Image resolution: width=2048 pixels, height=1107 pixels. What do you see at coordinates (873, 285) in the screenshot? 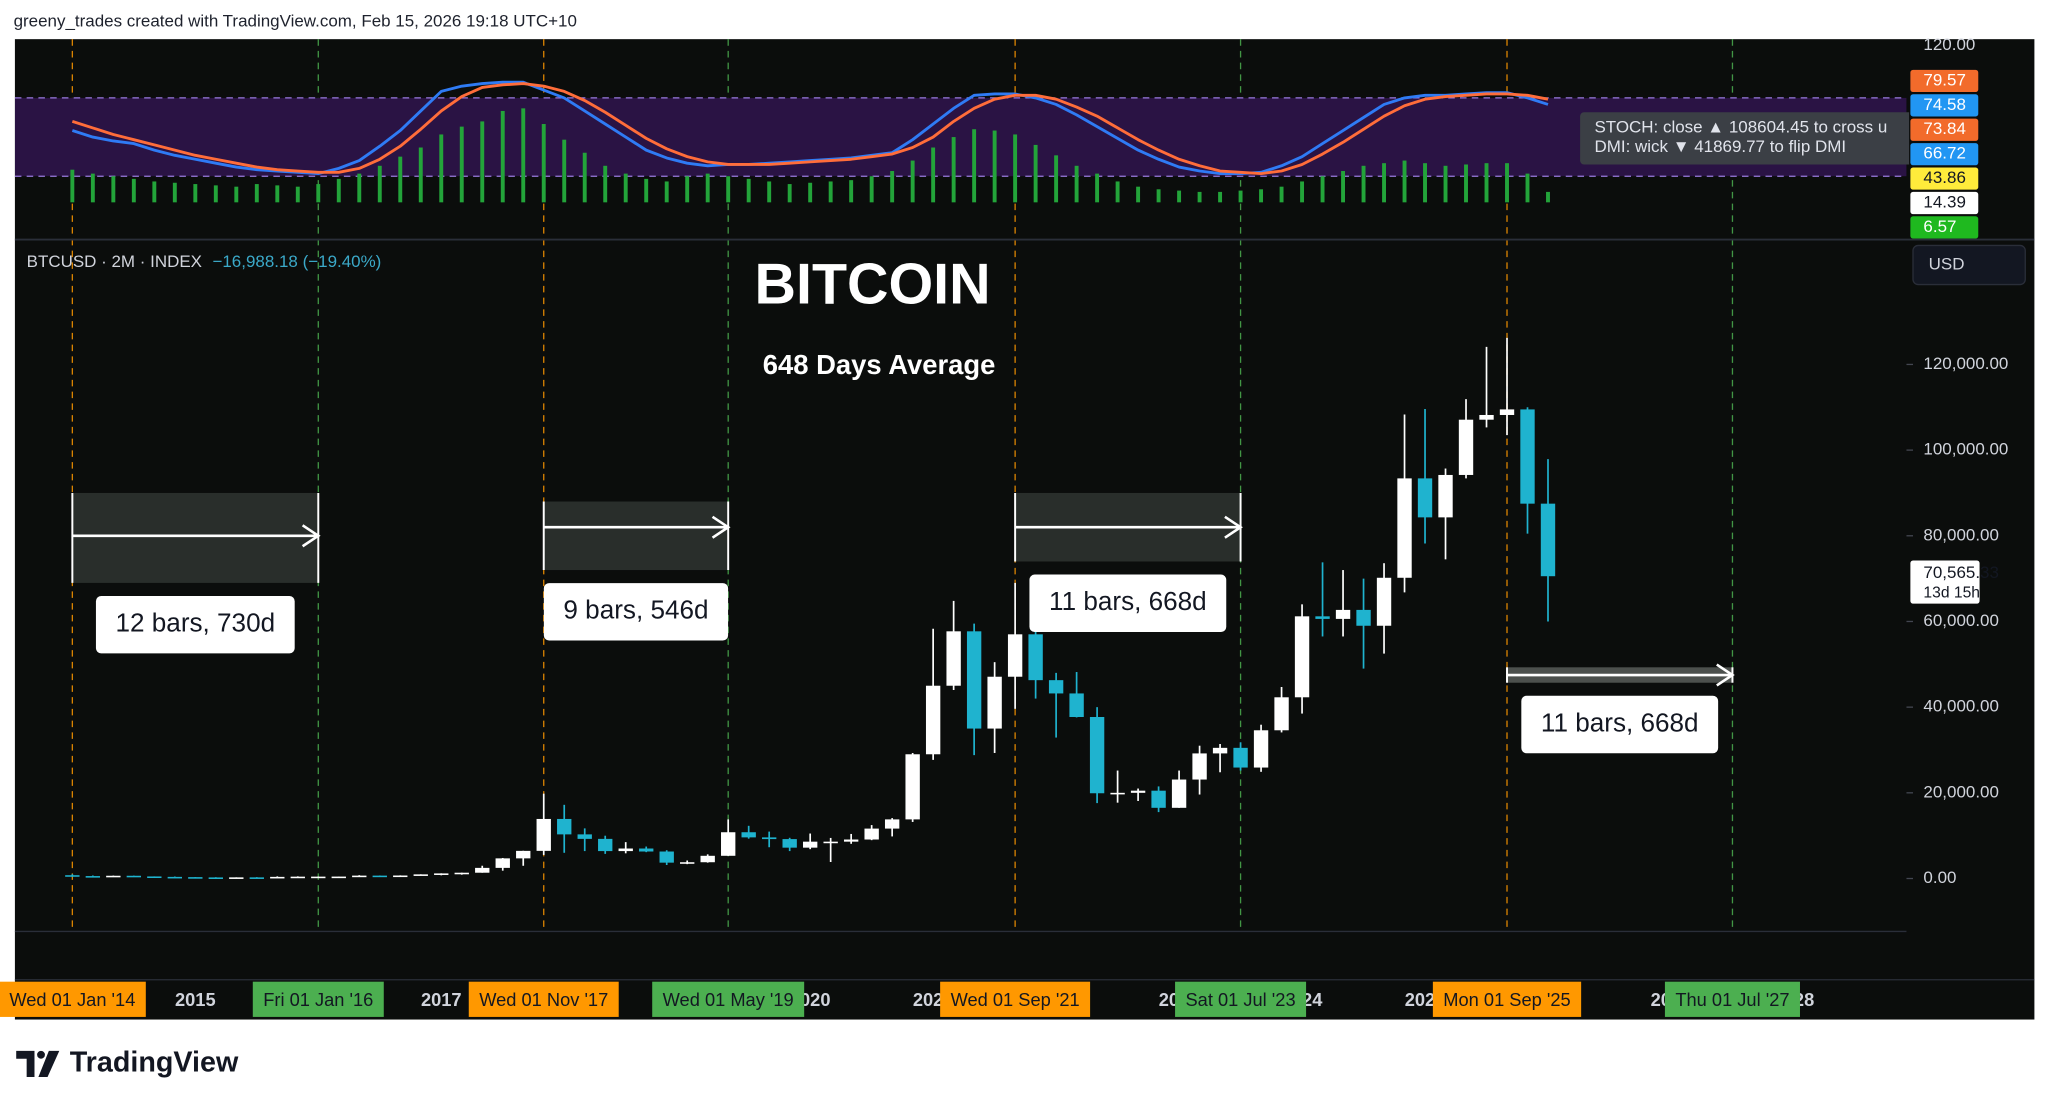
I see `chart-title: BITCOIN` at bounding box center [873, 285].